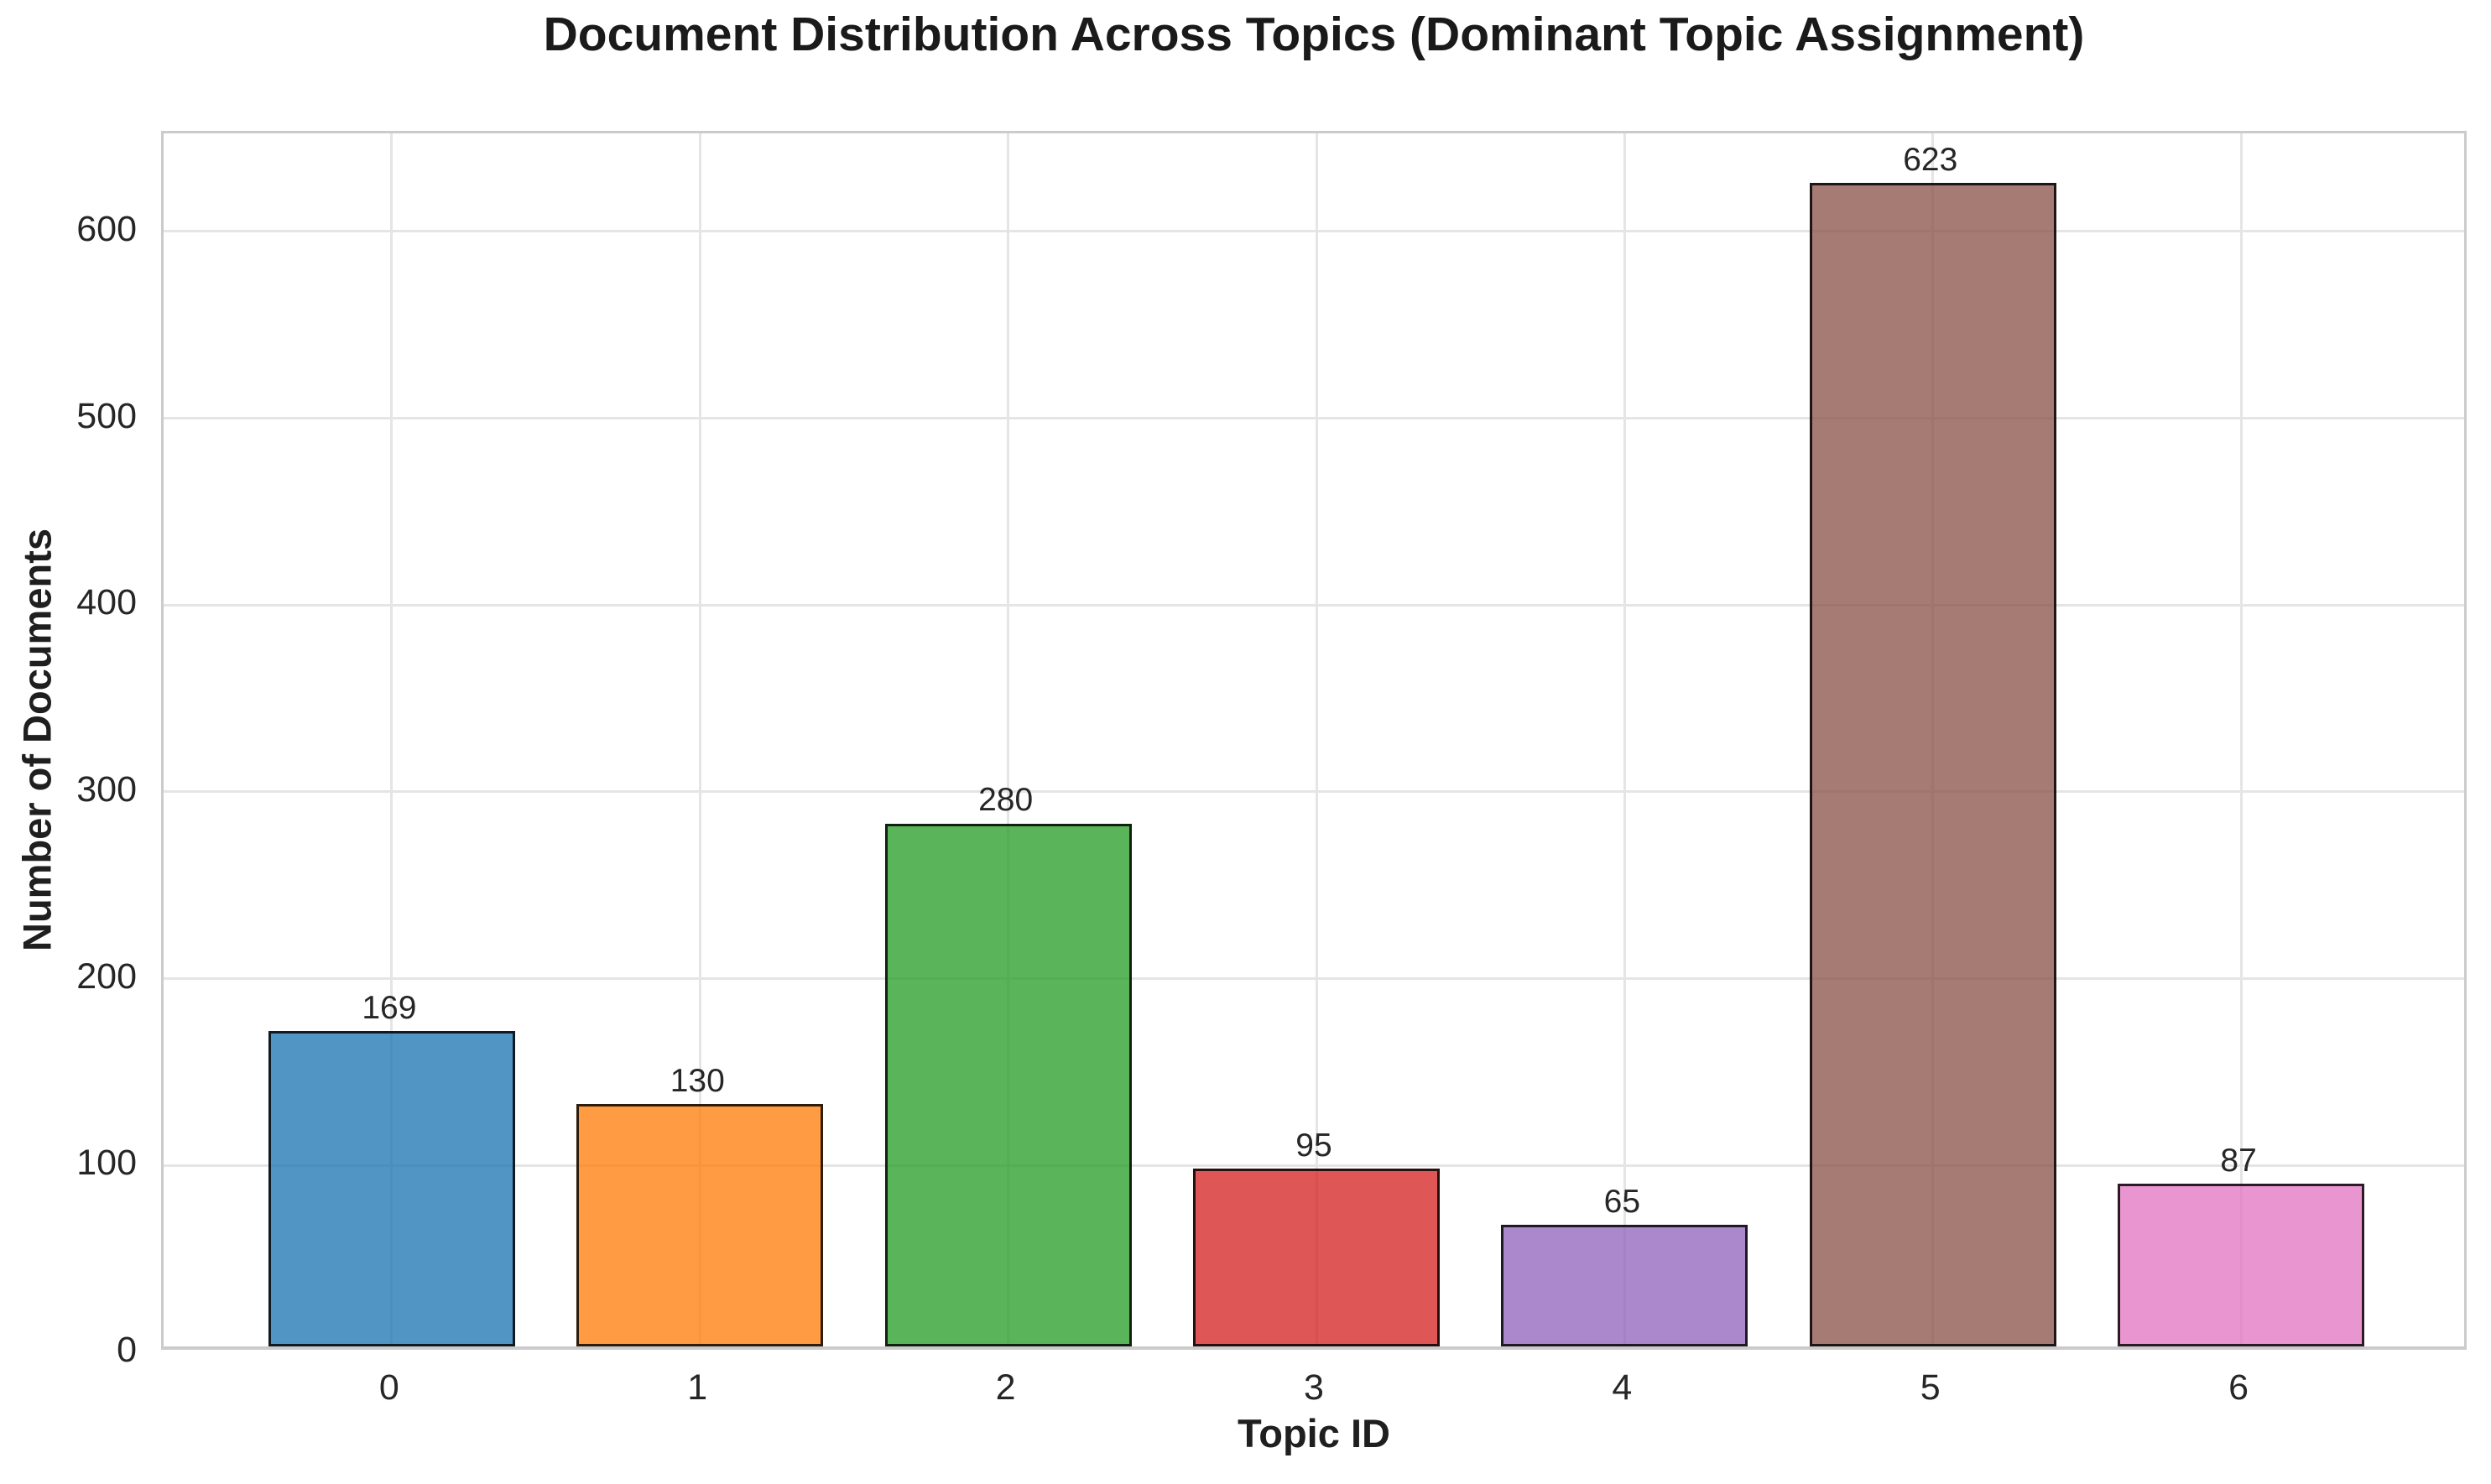 This screenshot has height=1484, width=2491. Describe the element at coordinates (2238, 1161) in the screenshot. I see `bar-value-label-6: 87` at that location.